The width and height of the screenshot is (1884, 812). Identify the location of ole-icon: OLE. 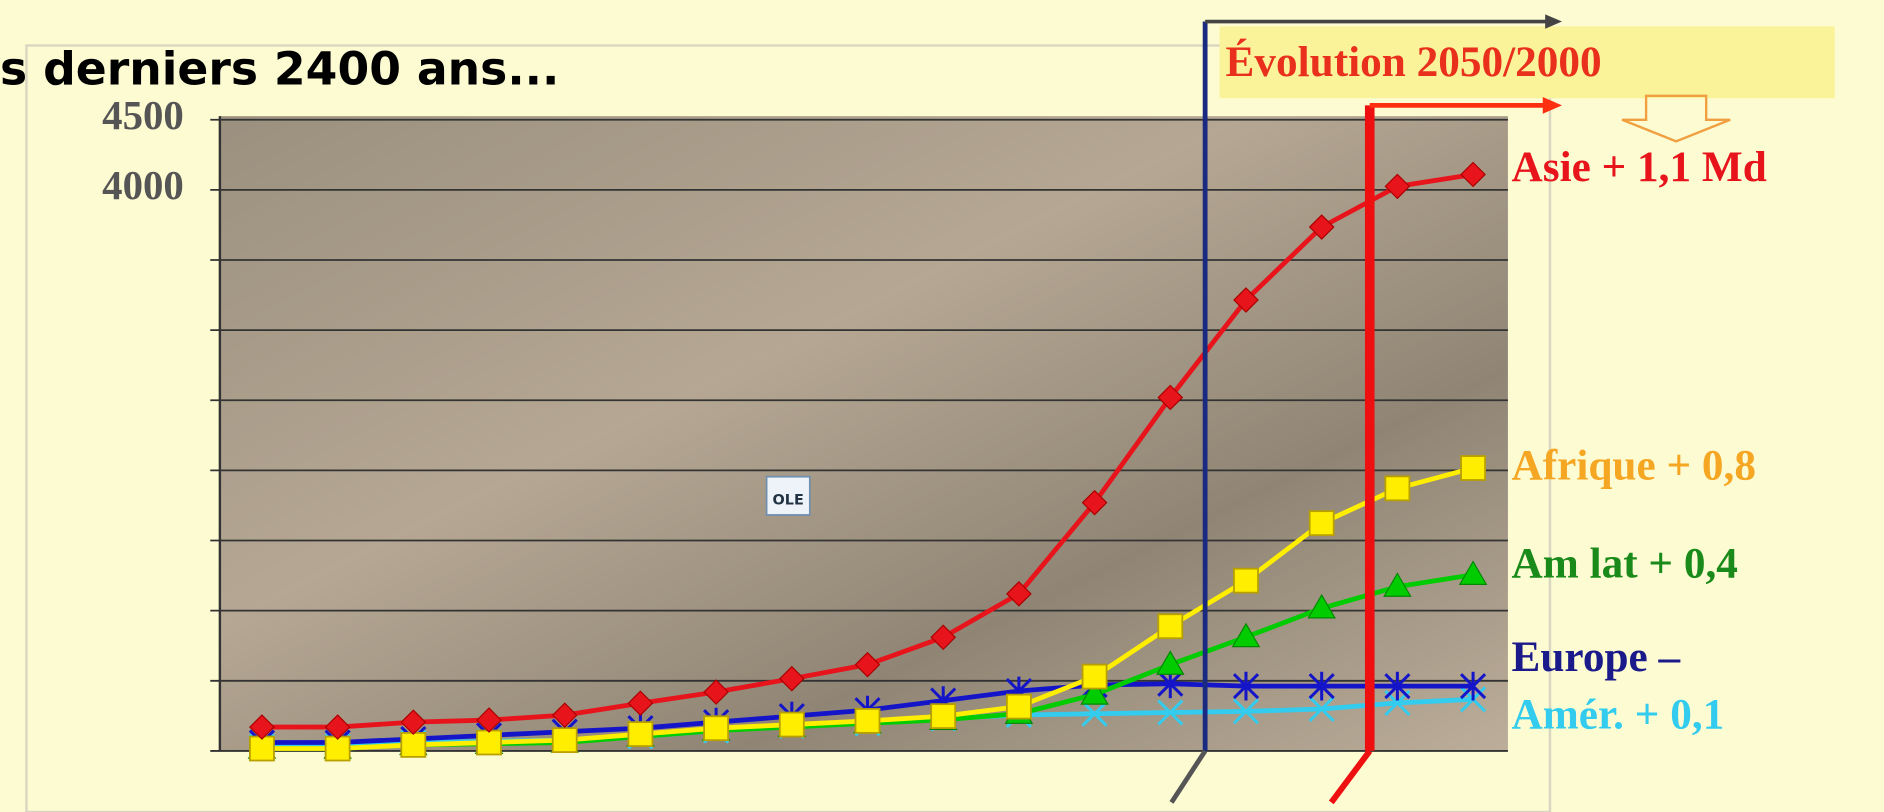
(788, 495).